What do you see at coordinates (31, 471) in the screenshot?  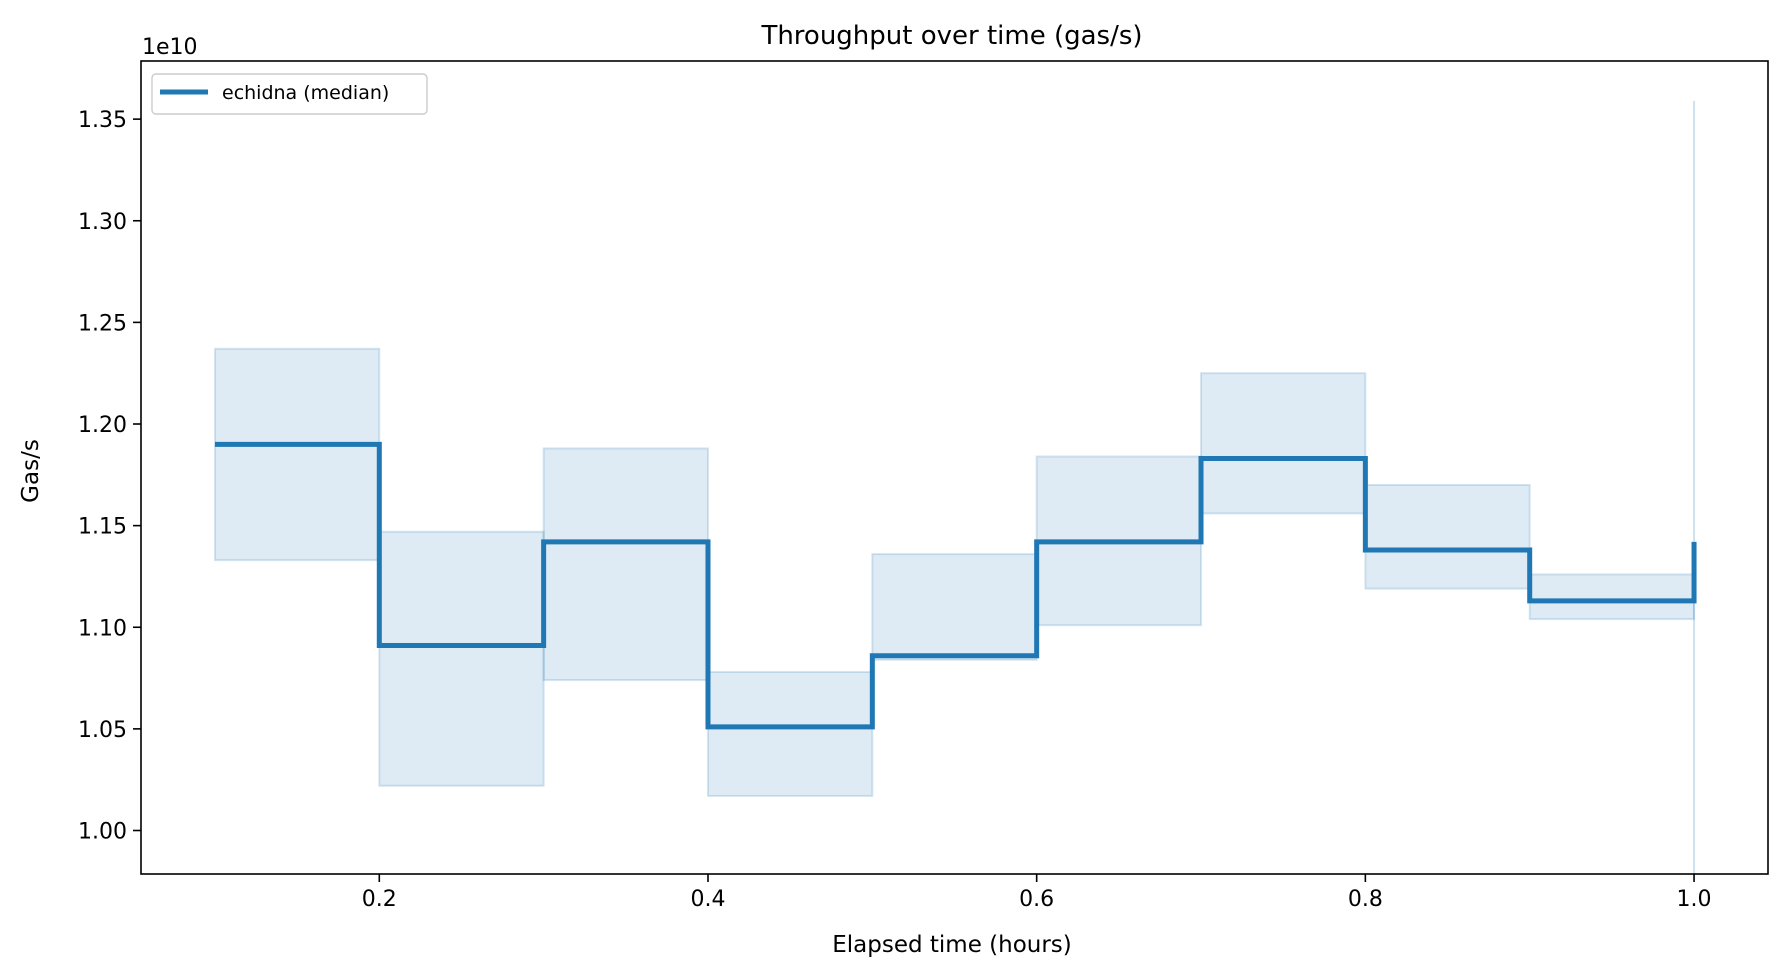 I see `y-axis-label: Gas/s` at bounding box center [31, 471].